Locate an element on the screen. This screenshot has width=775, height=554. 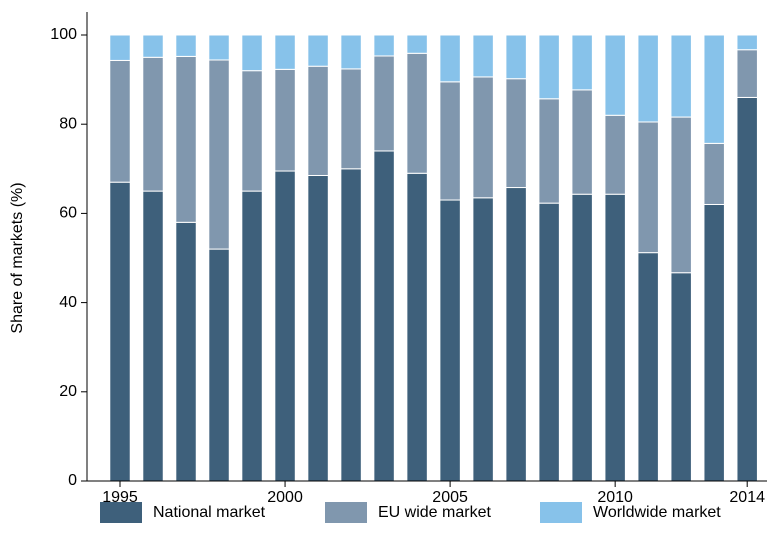
y-tick-label: 0 is located at coordinates (72, 480).